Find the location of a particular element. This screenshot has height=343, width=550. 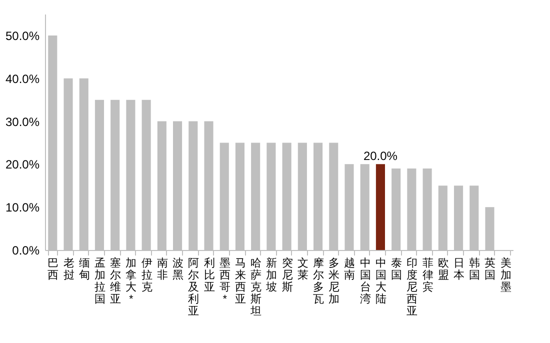

x-tick-label: 哈萨克斯坦 is located at coordinates (256, 288).